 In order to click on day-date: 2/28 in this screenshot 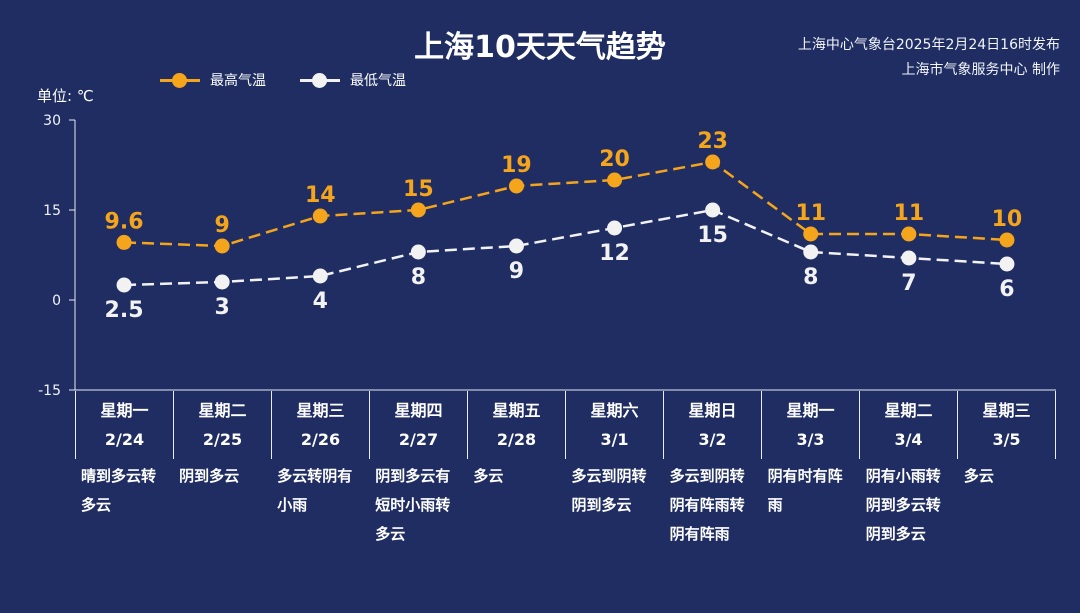, I will do `click(516, 439)`.